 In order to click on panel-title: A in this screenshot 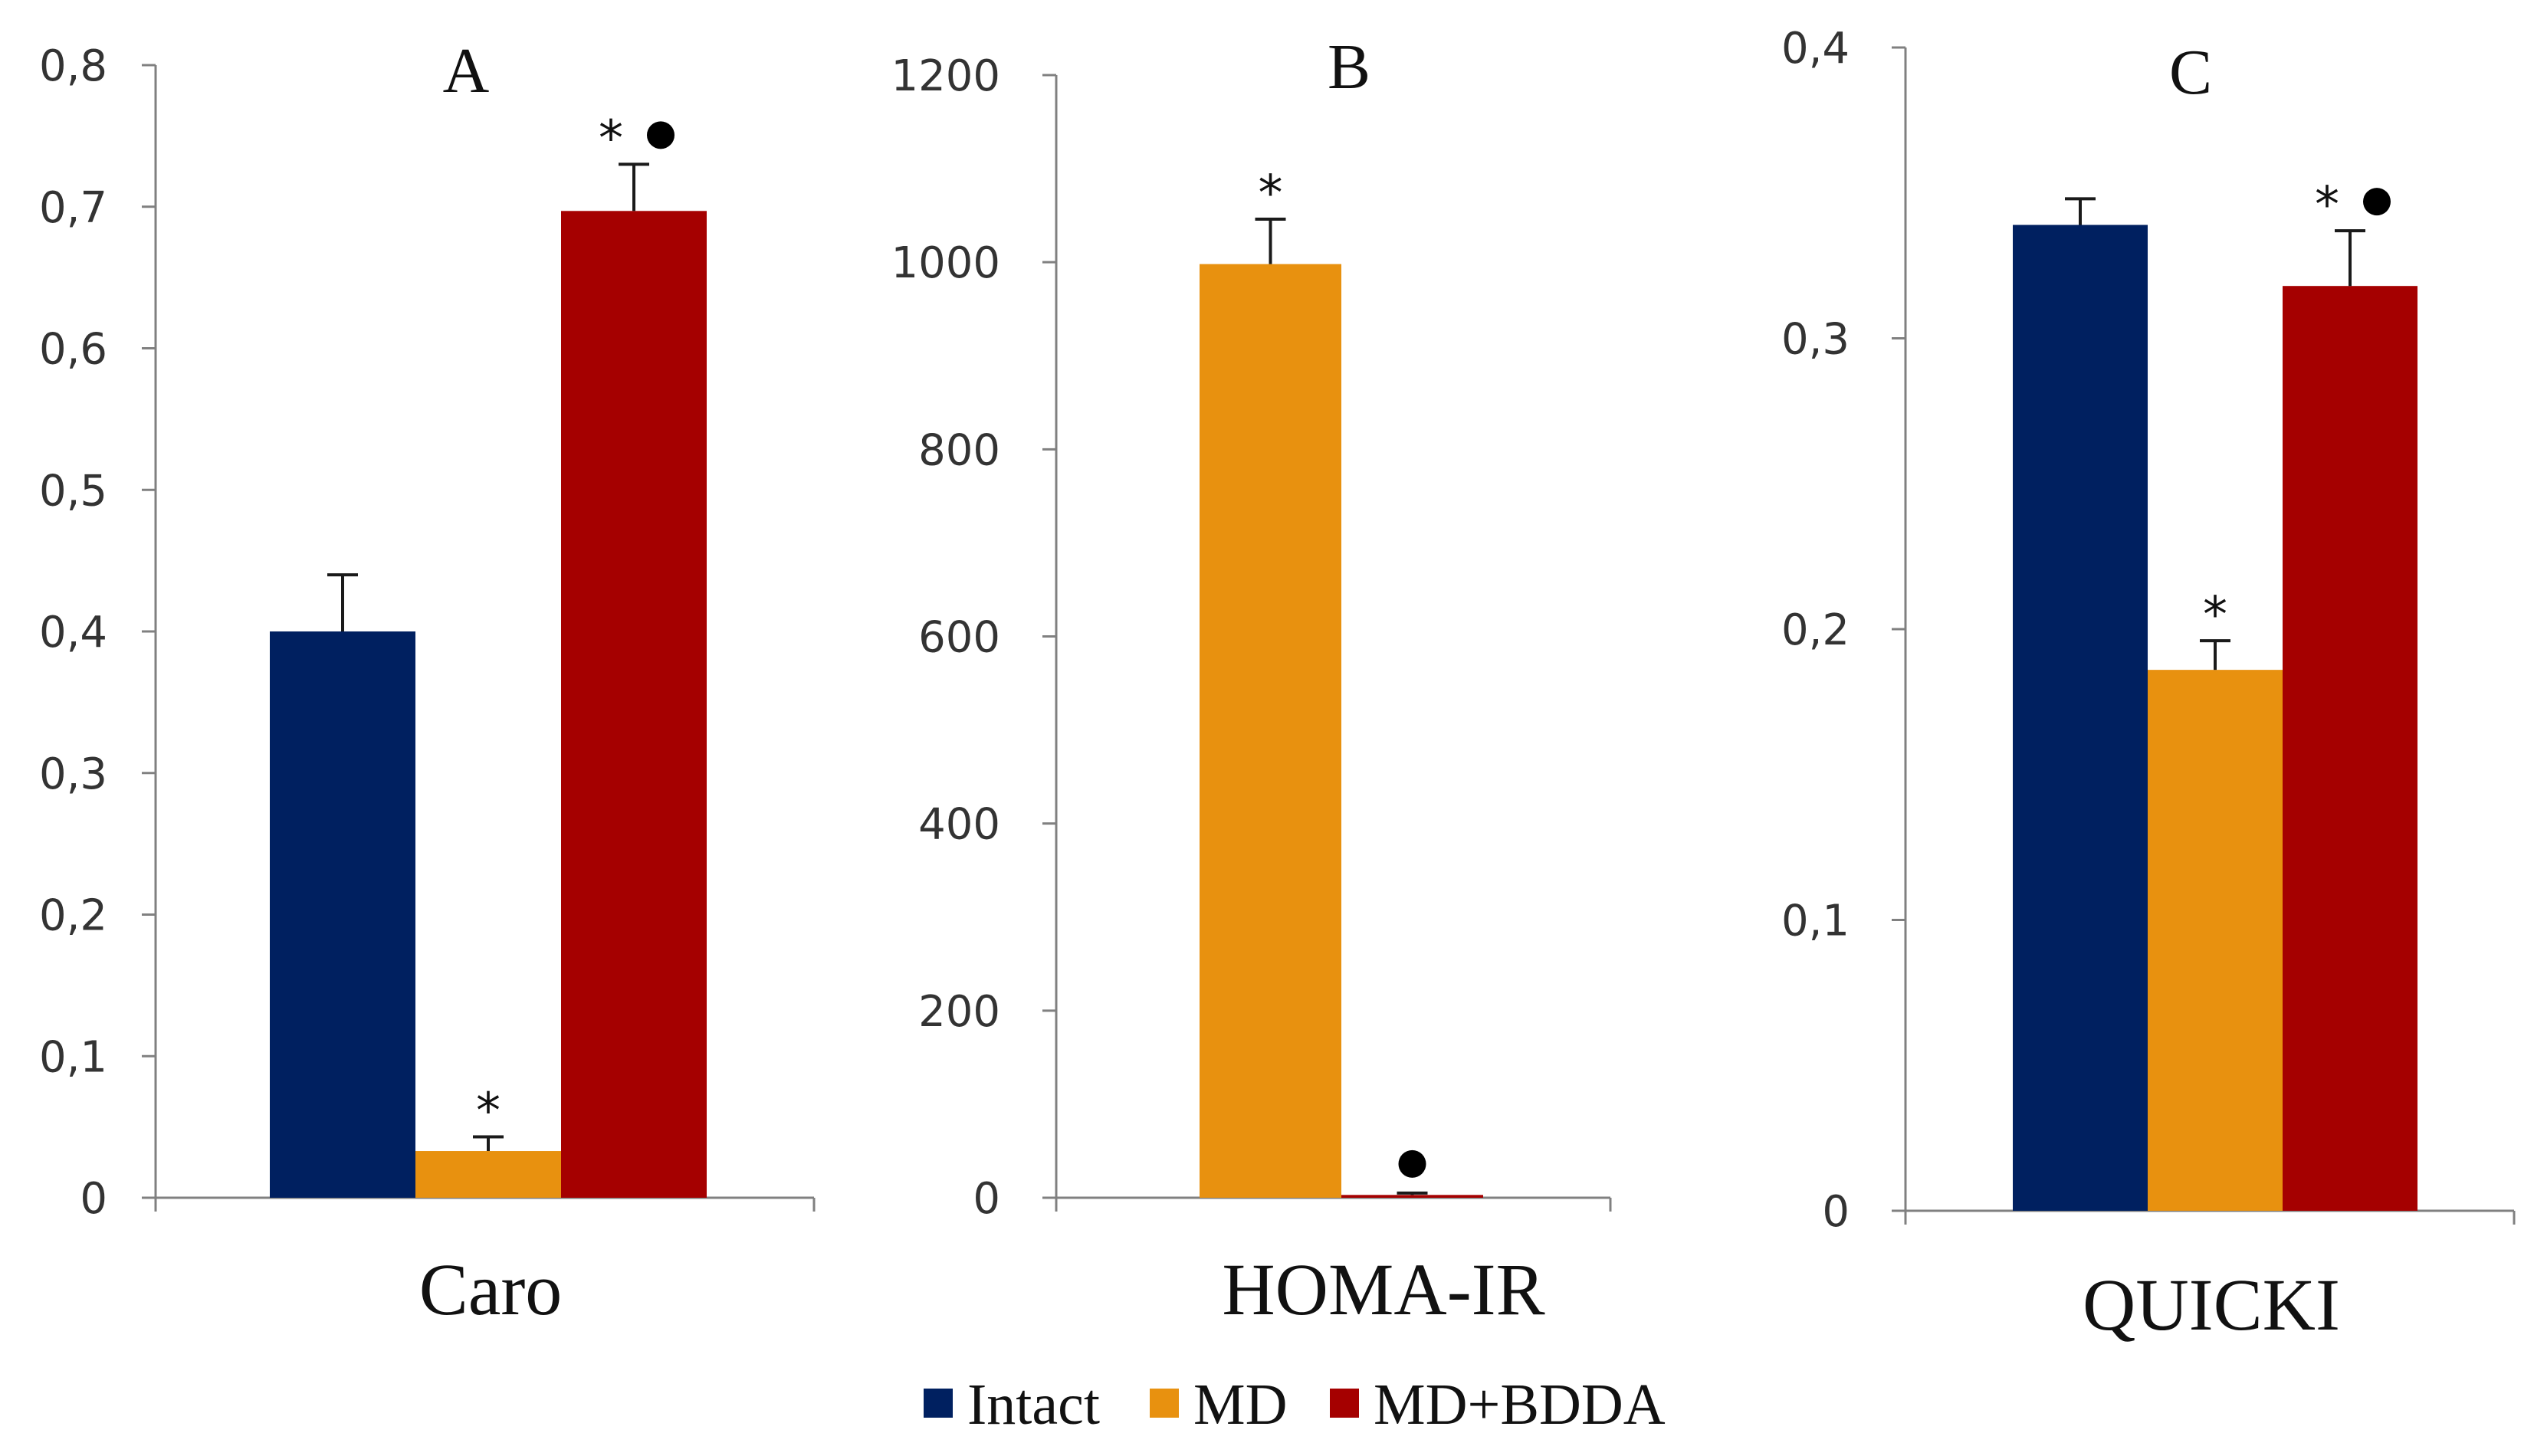, I will do `click(466, 71)`.